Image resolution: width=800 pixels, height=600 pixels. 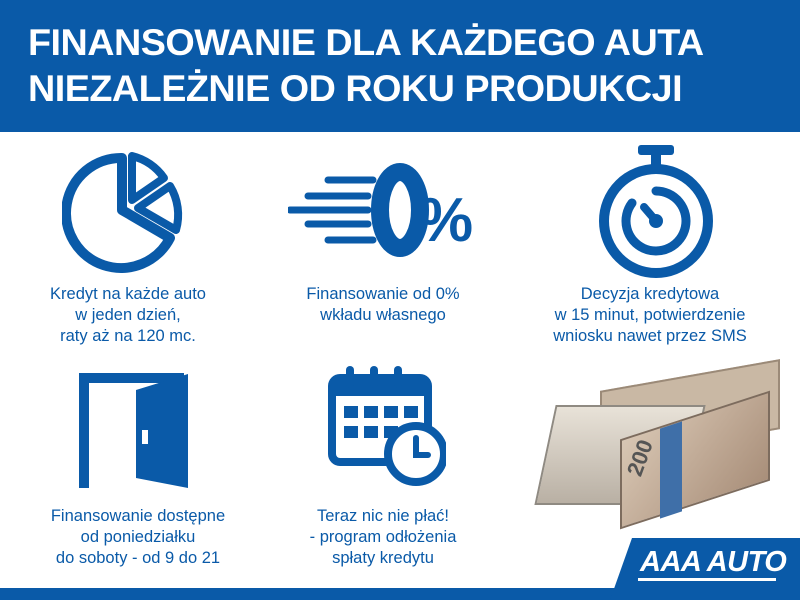 I want to click on calendar-clock-icon, so click(x=387, y=426).